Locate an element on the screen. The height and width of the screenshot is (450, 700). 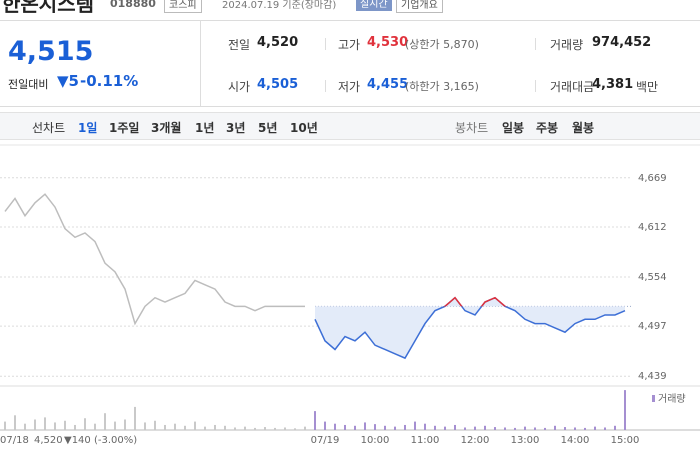
quote-label: 고가 is located at coordinates (349, 45).